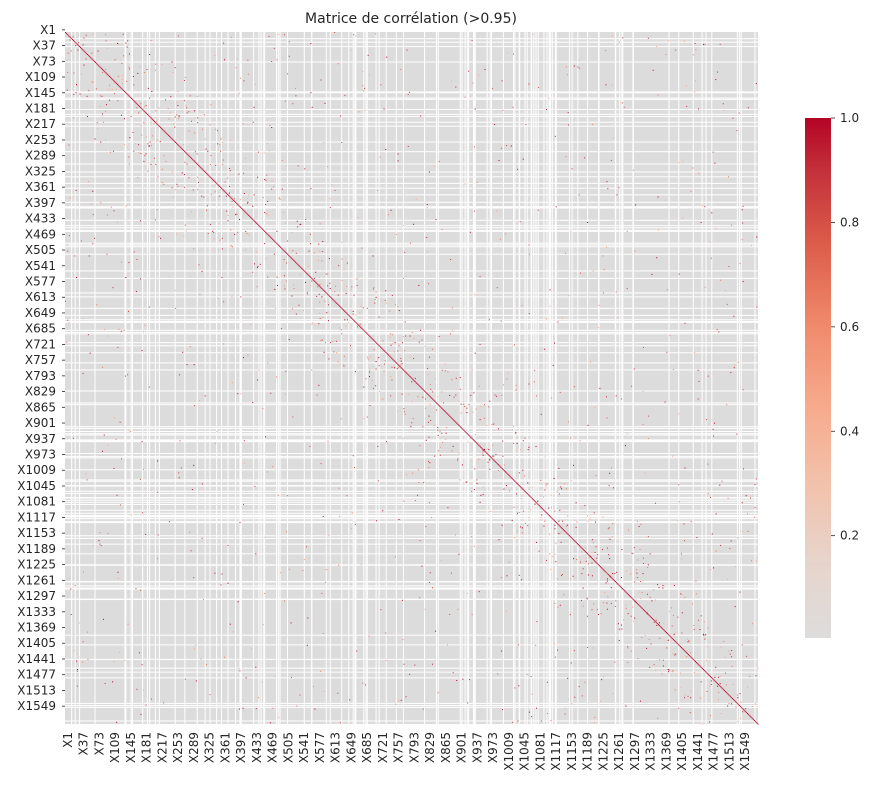  I want to click on x-tick-label: X1297, so click(635, 751).